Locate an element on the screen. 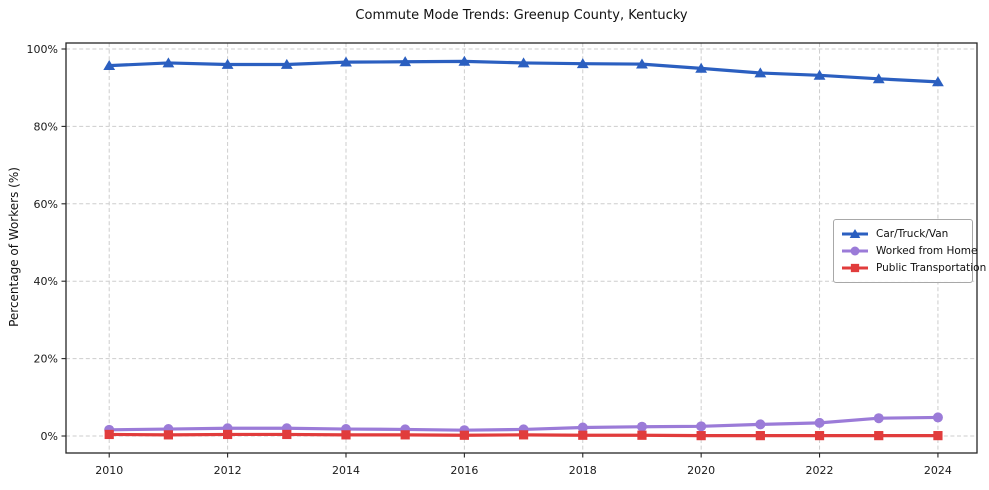 This screenshot has height=490, width=989. legend-item-car-truck-van: Car/Truck/Van is located at coordinates (902, 234).